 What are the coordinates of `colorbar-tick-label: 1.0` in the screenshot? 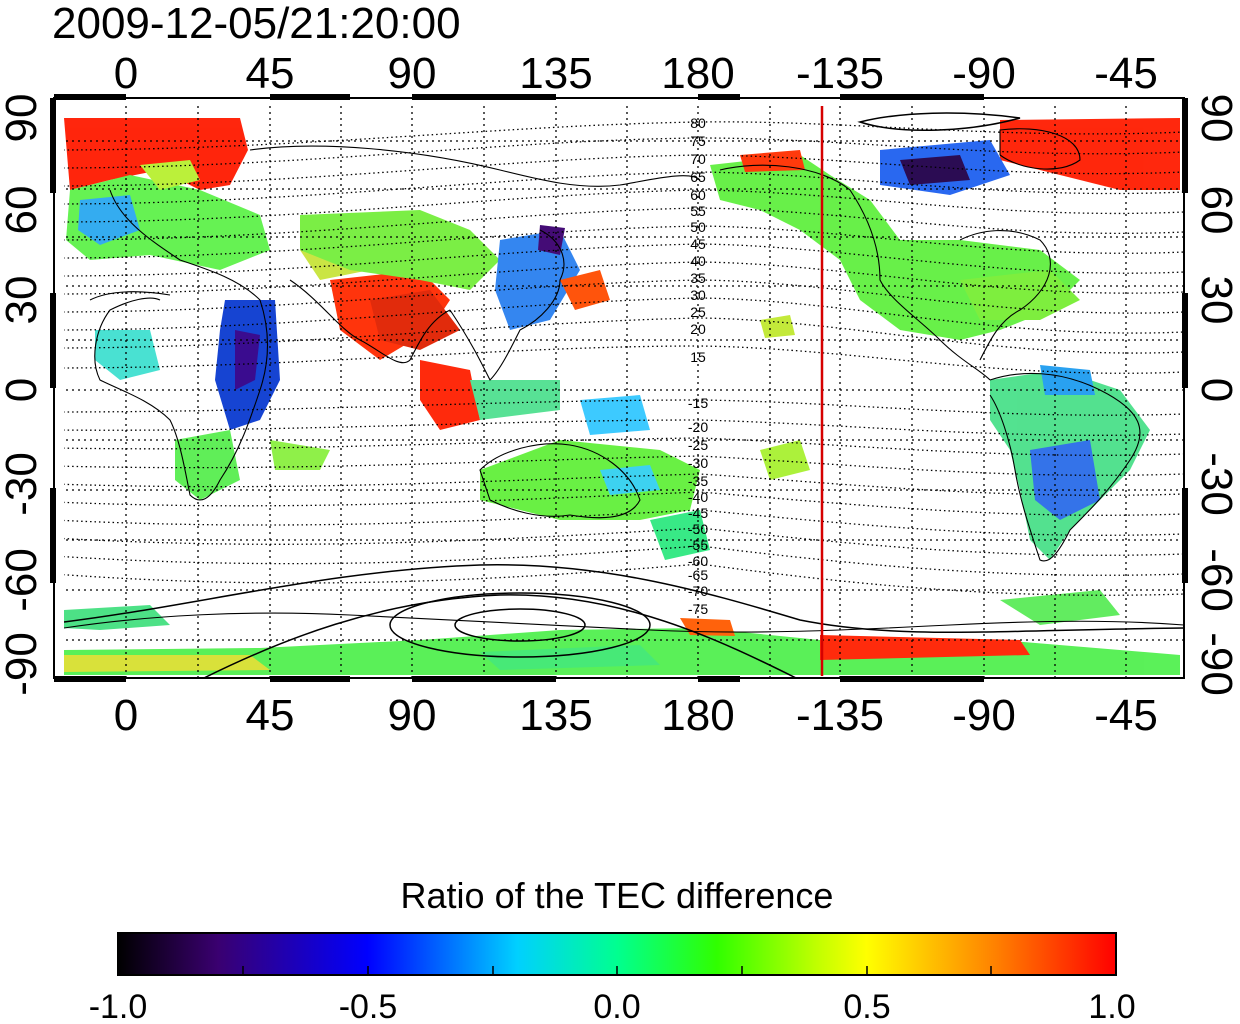 It's located at (1111, 1006).